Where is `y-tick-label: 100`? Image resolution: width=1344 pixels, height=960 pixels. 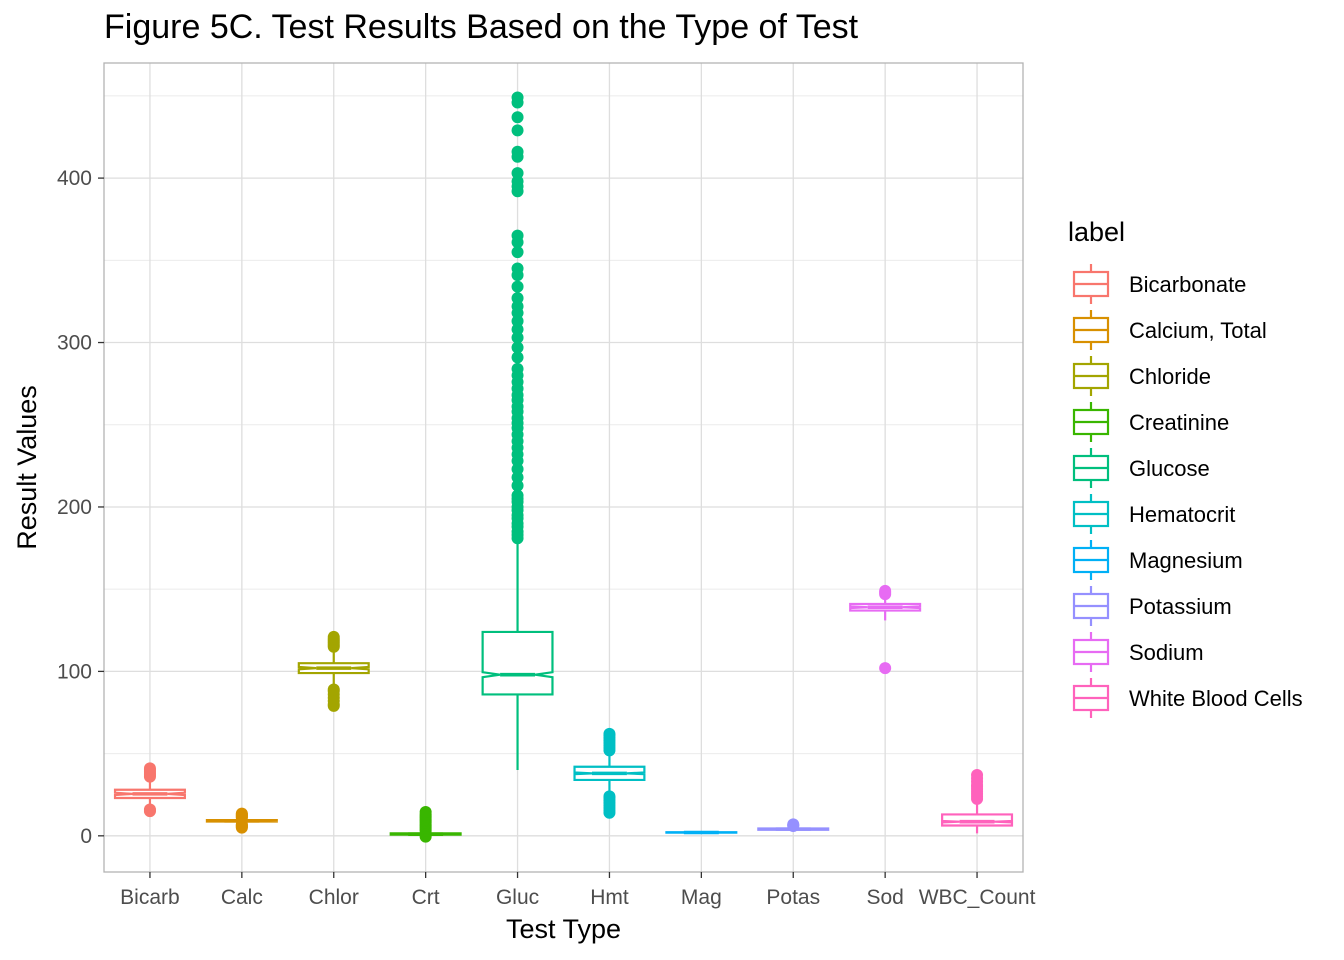 y-tick-label: 100 is located at coordinates (74, 671).